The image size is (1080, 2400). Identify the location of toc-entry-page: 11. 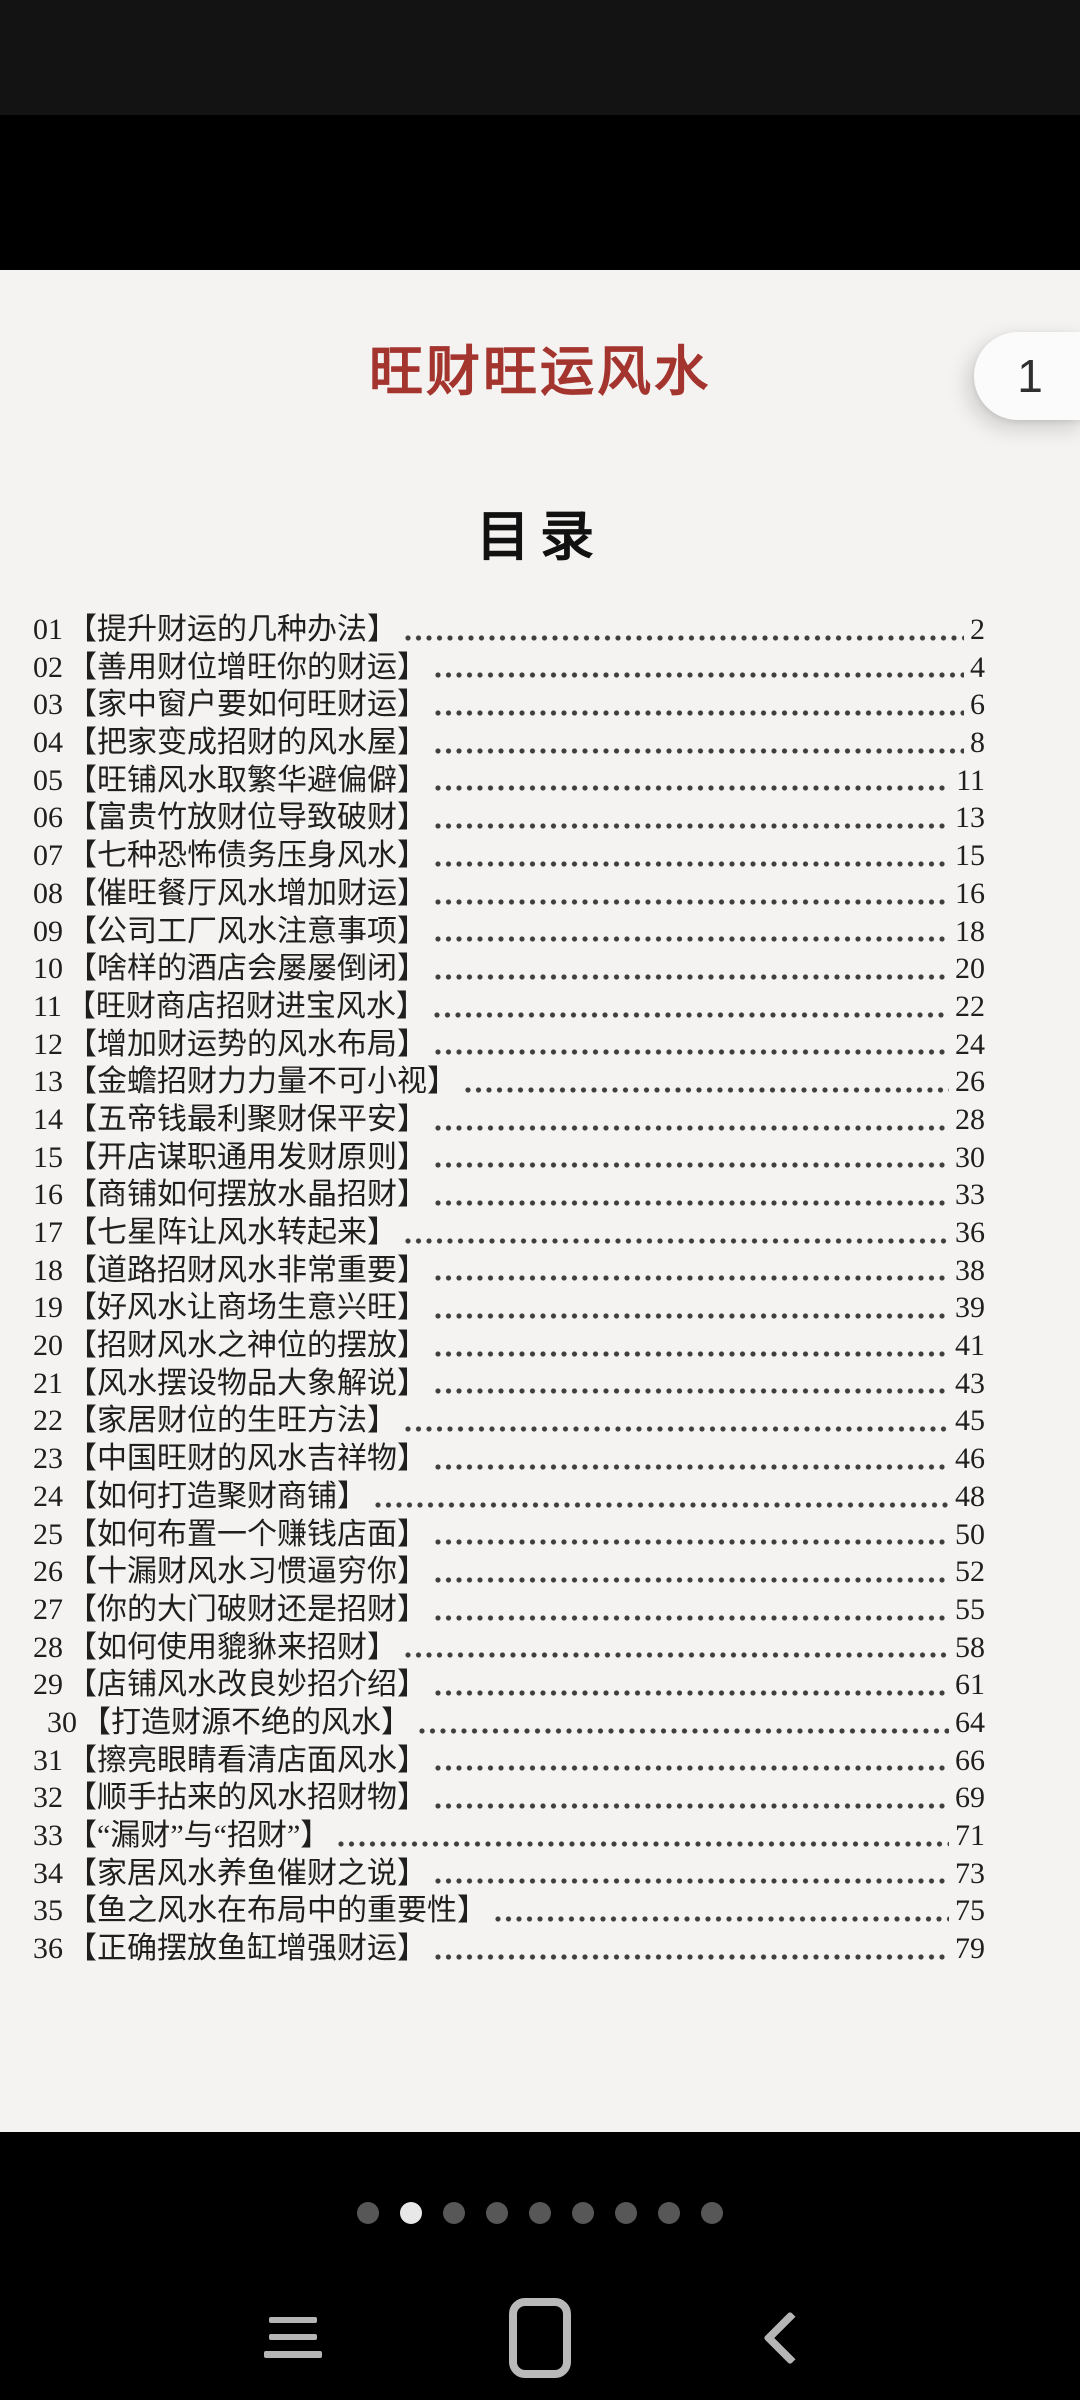
(970, 780).